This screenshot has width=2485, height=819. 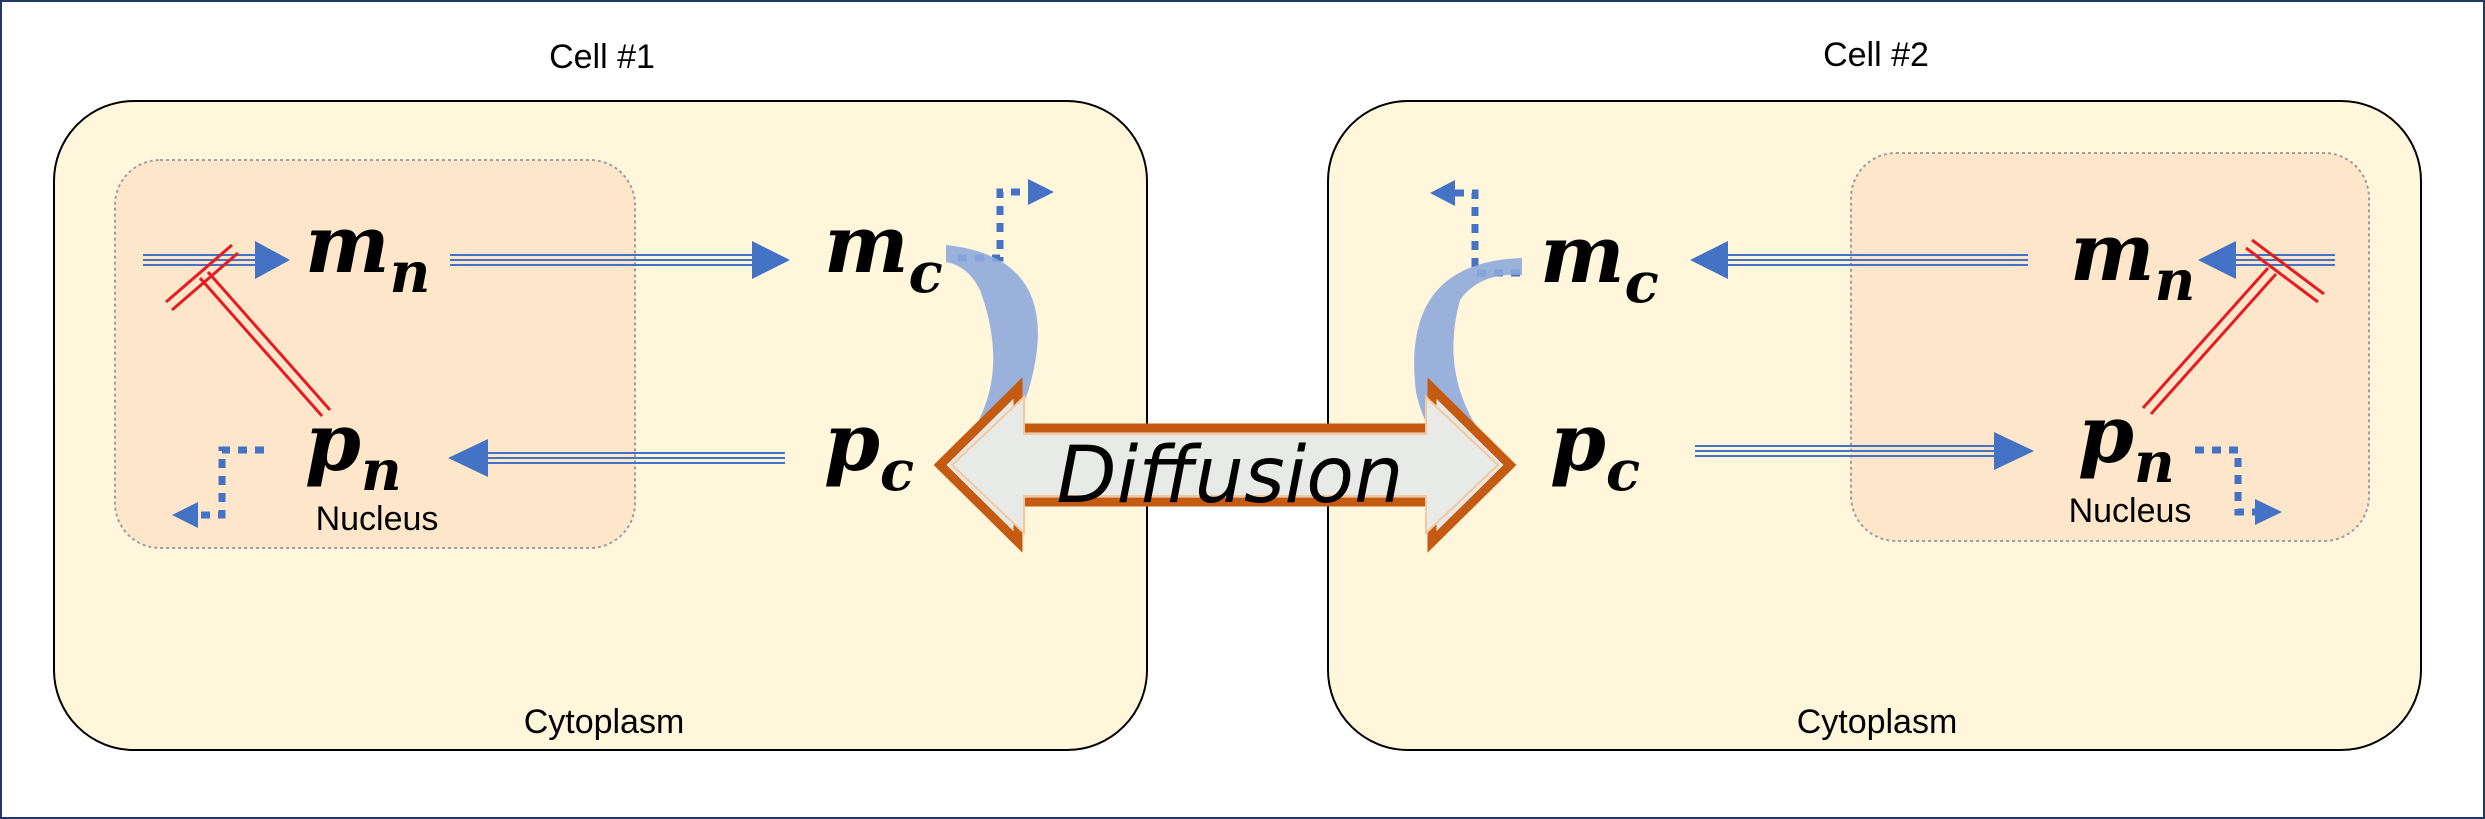 I want to click on cell2-mn-label: mn, so click(x=2132, y=259).